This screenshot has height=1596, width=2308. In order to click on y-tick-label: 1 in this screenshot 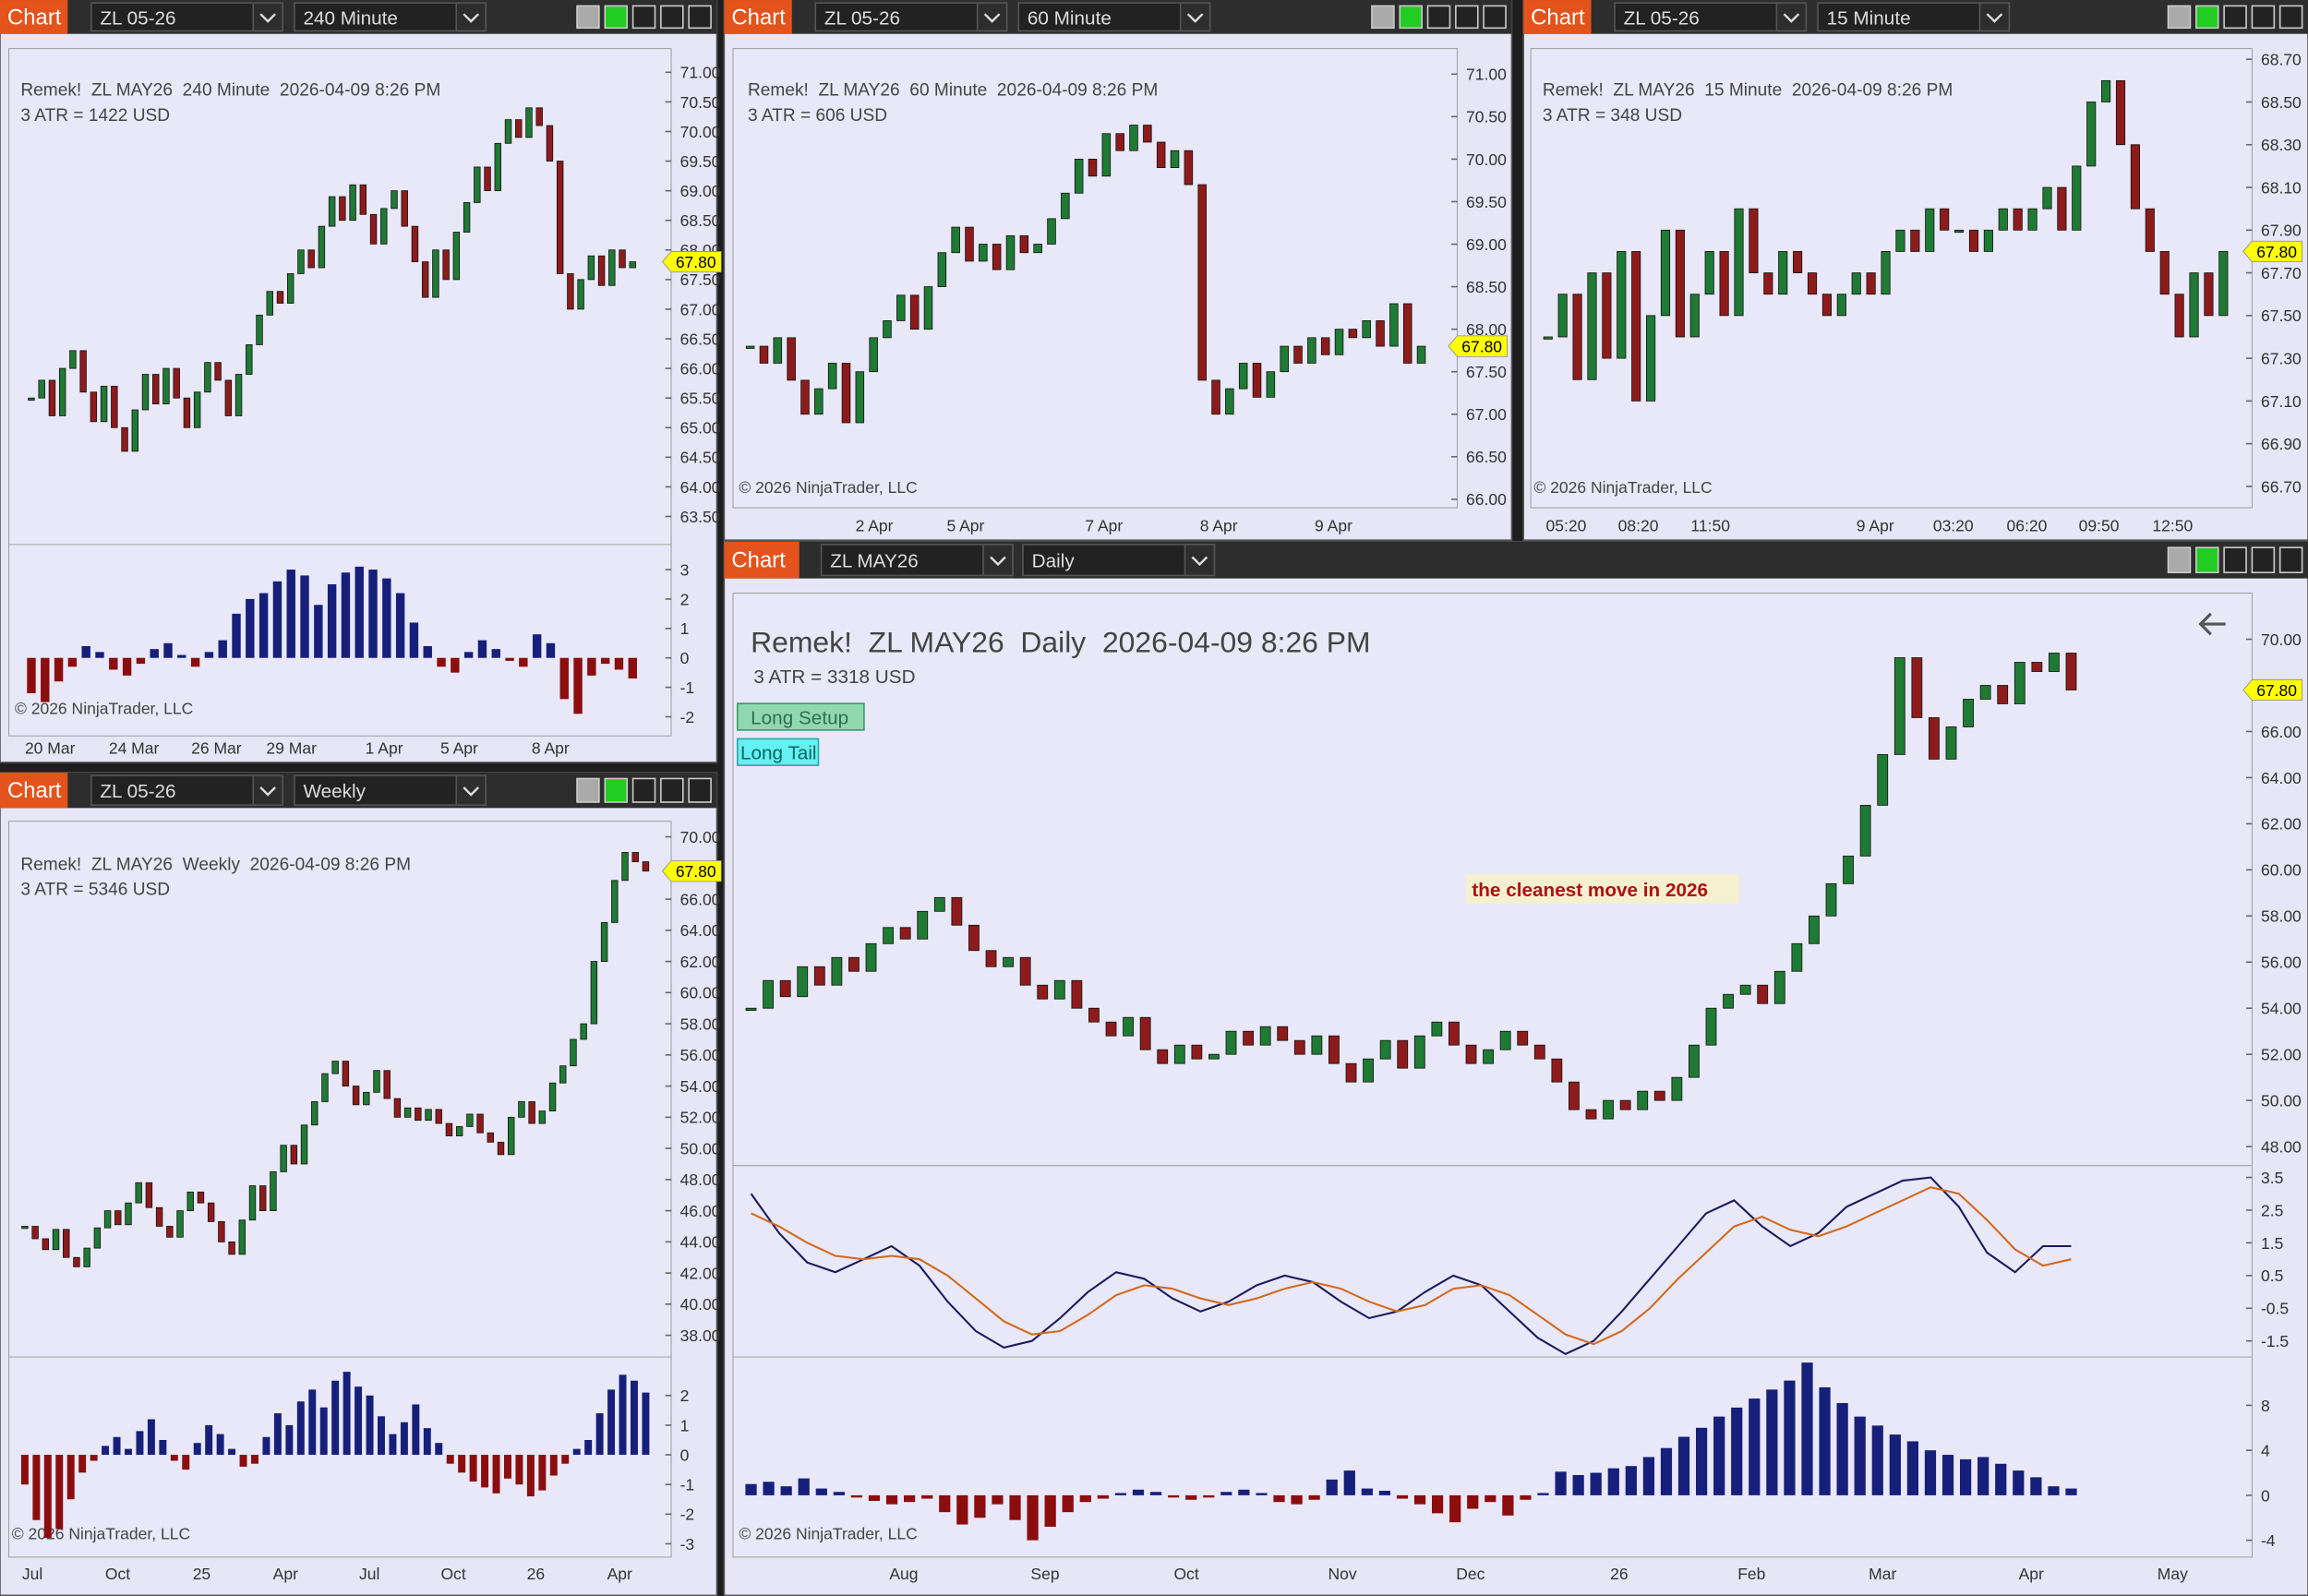, I will do `click(685, 1425)`.